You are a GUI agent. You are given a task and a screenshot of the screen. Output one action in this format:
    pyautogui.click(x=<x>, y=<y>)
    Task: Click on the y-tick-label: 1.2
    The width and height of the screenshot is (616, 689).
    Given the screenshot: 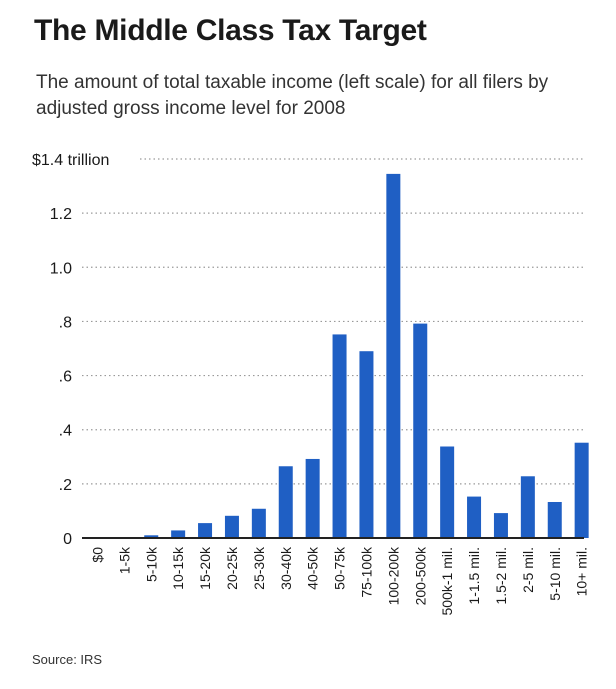 What is the action you would take?
    pyautogui.click(x=61, y=214)
    